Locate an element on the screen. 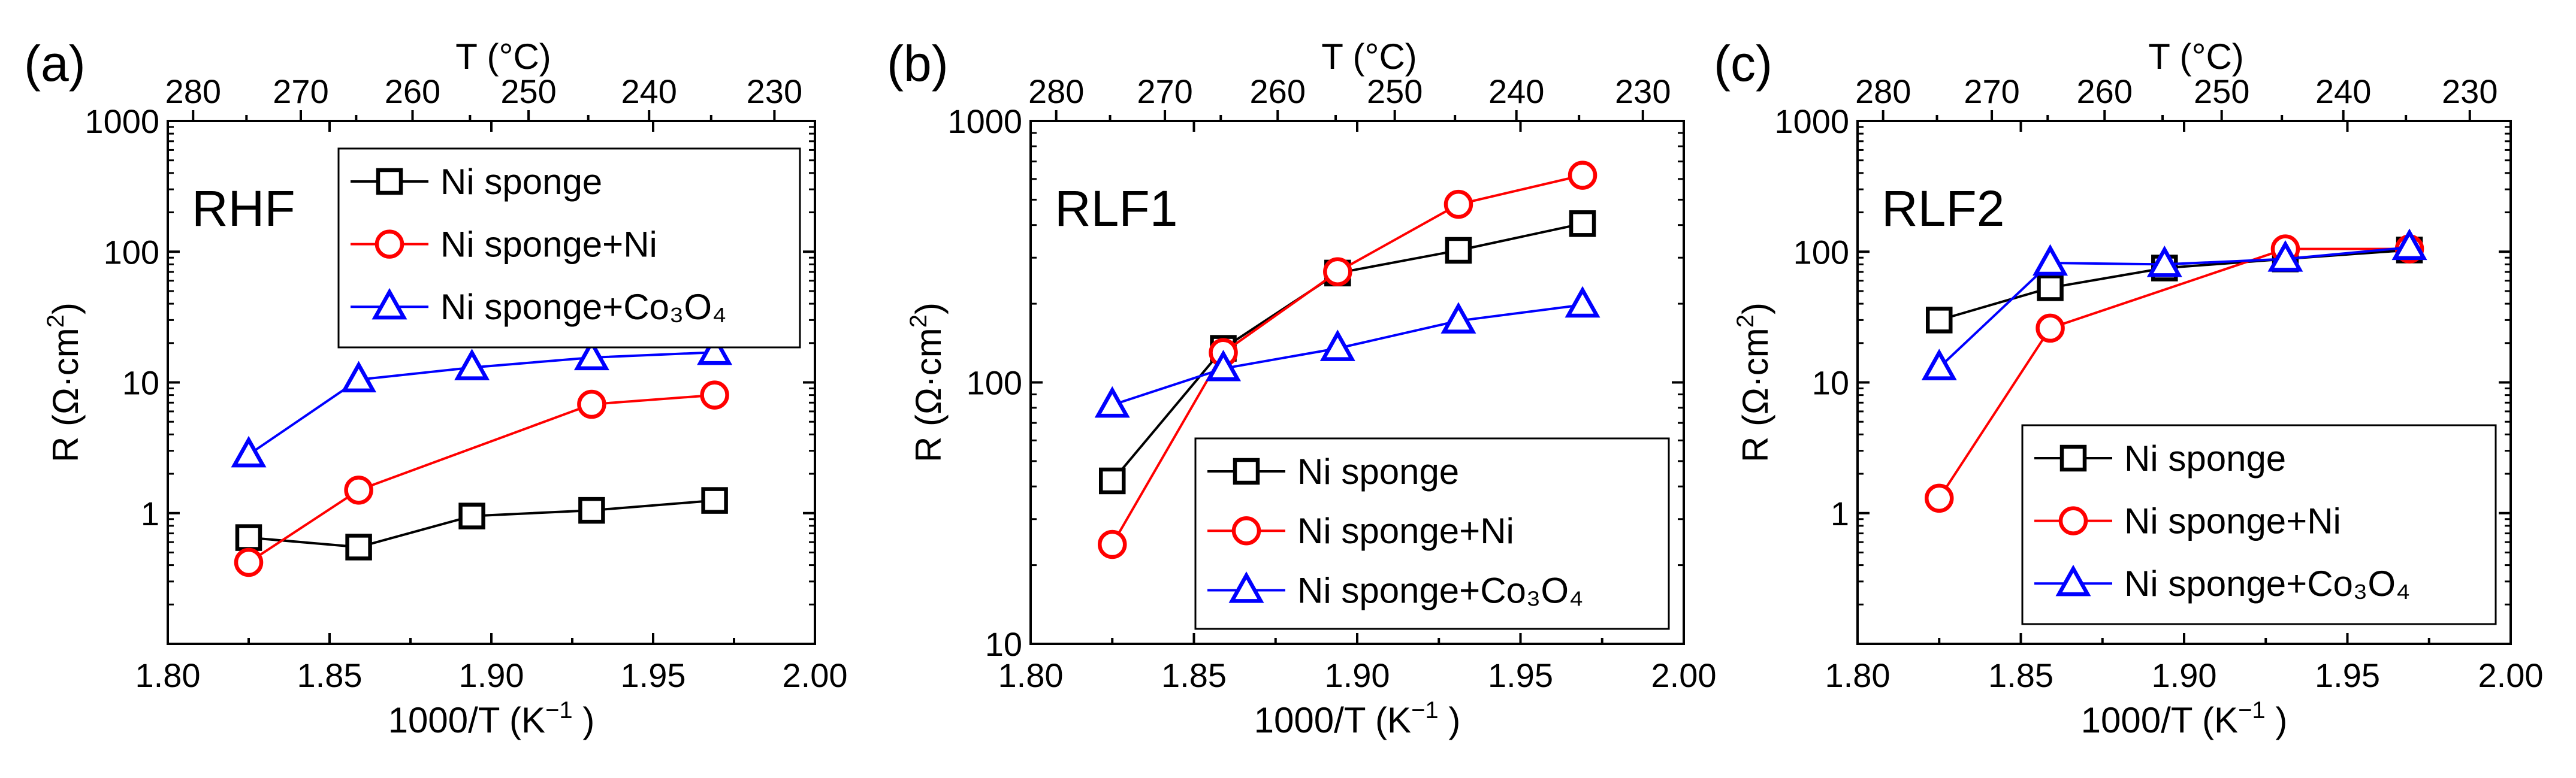 The image size is (2576, 778). x-axis-title: 1000/T (K−1 ) is located at coordinates (1358, 718).